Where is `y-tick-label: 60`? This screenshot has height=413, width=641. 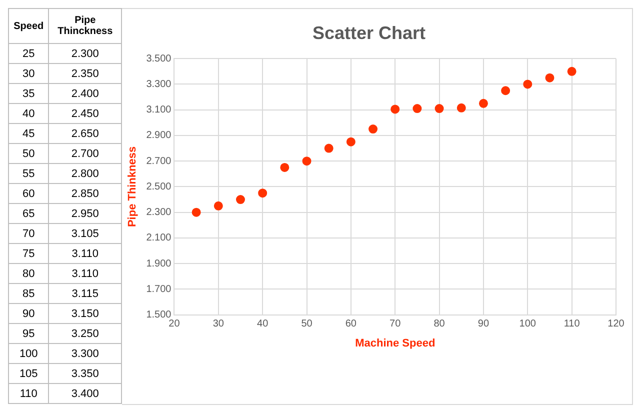 y-tick-label: 60 is located at coordinates (28, 194).